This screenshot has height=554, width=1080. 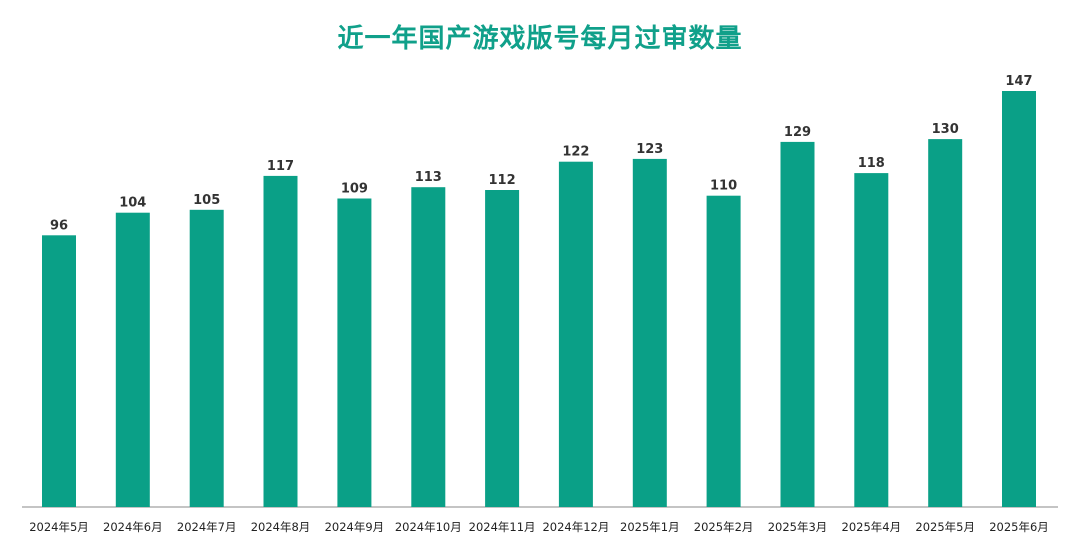 What do you see at coordinates (428, 177) in the screenshot?
I see `data-label: 113` at bounding box center [428, 177].